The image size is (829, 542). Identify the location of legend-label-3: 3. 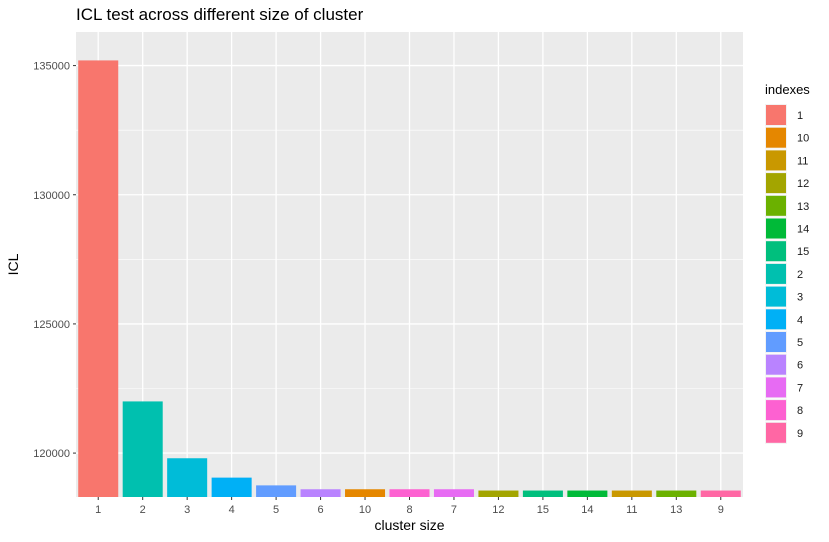
(800, 298).